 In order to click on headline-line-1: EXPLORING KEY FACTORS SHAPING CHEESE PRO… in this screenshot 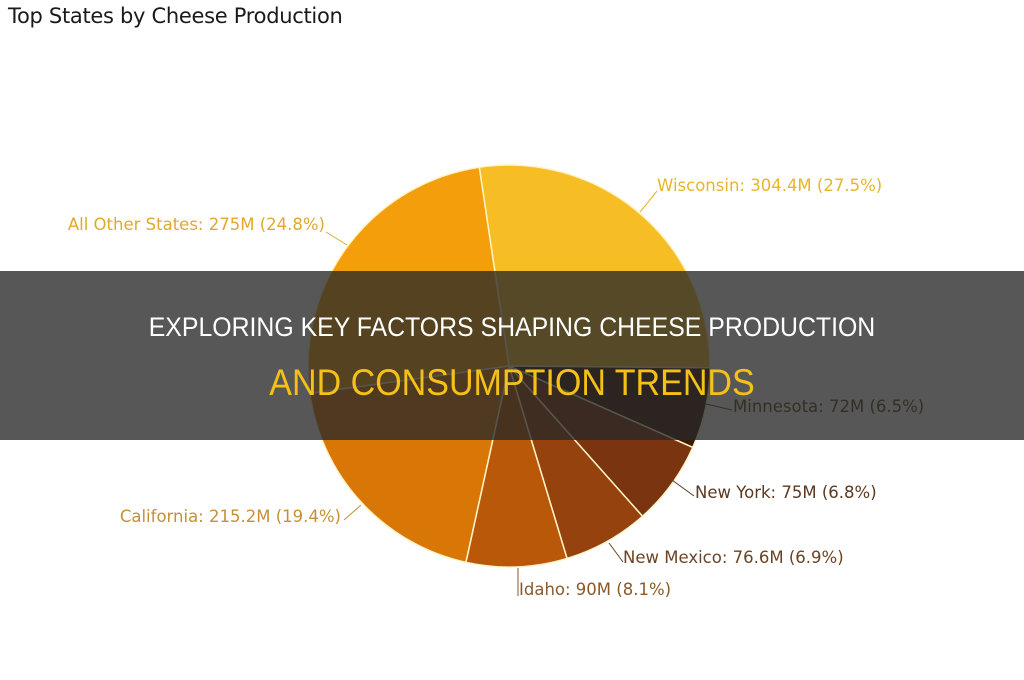, I will do `click(512, 327)`.